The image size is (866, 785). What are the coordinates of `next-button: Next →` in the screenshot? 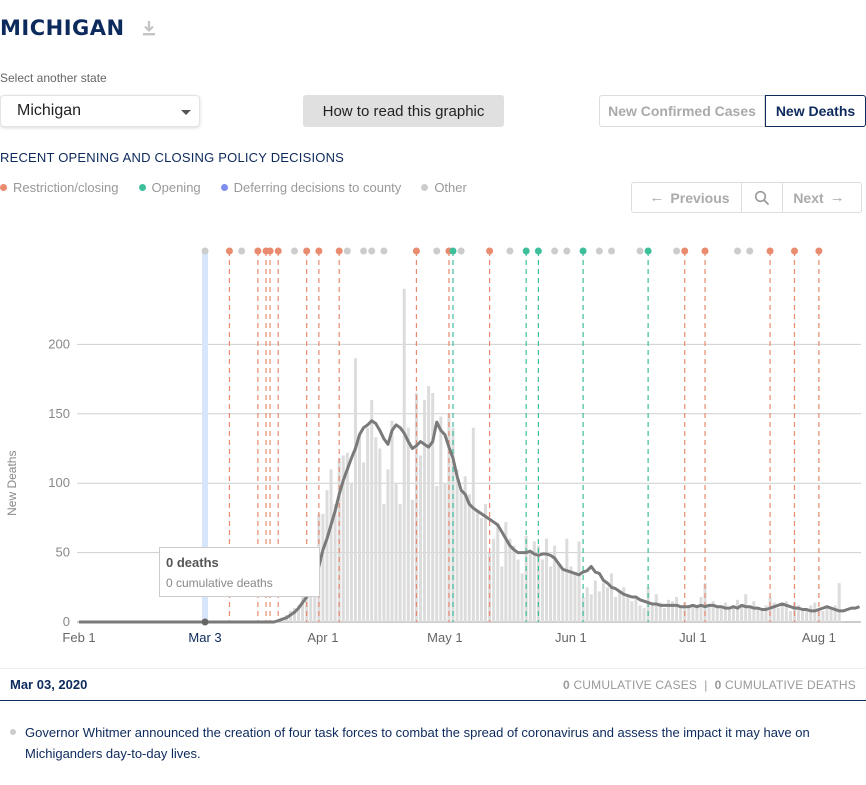 It's located at (822, 197).